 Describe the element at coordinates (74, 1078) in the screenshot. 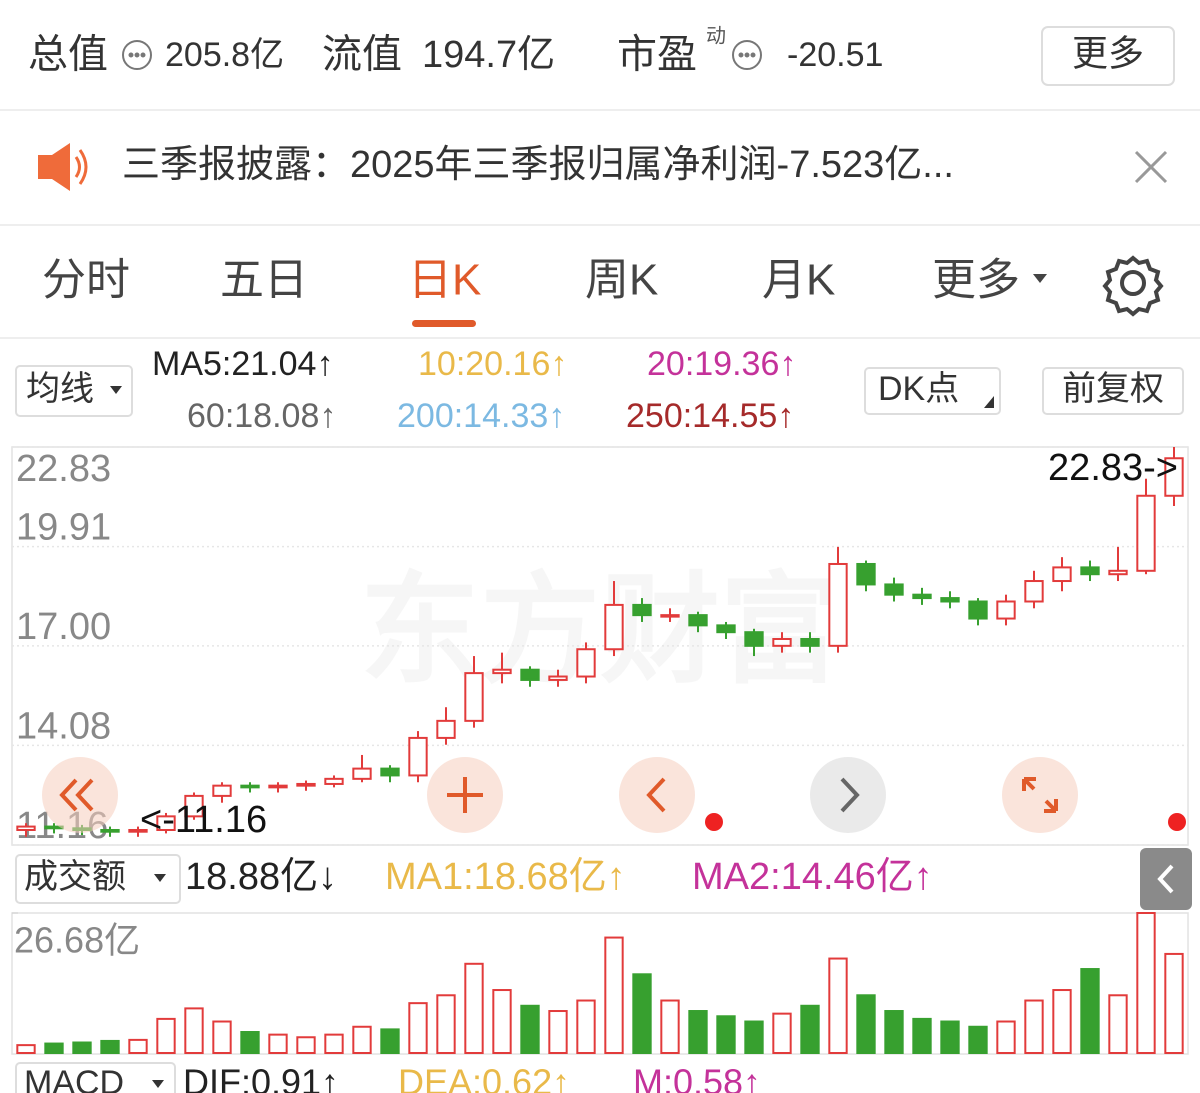

I see `macd-button-label: MACD` at that location.